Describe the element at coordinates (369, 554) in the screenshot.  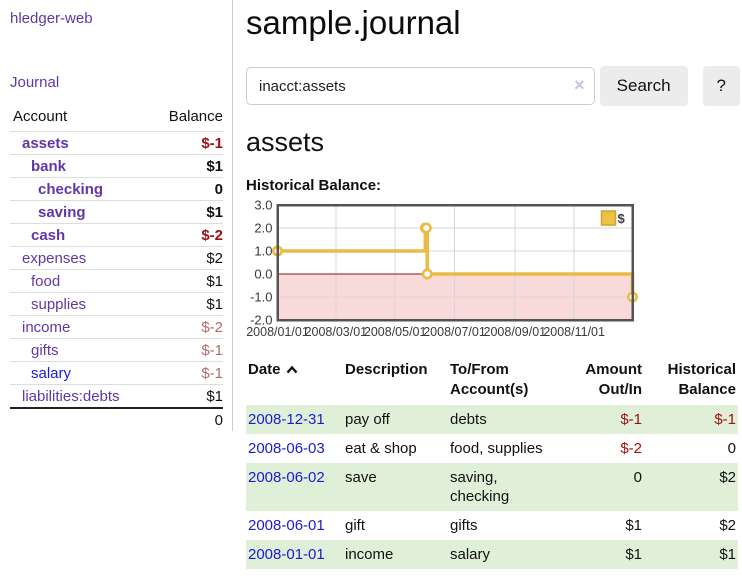
I see `transaction-description: income` at that location.